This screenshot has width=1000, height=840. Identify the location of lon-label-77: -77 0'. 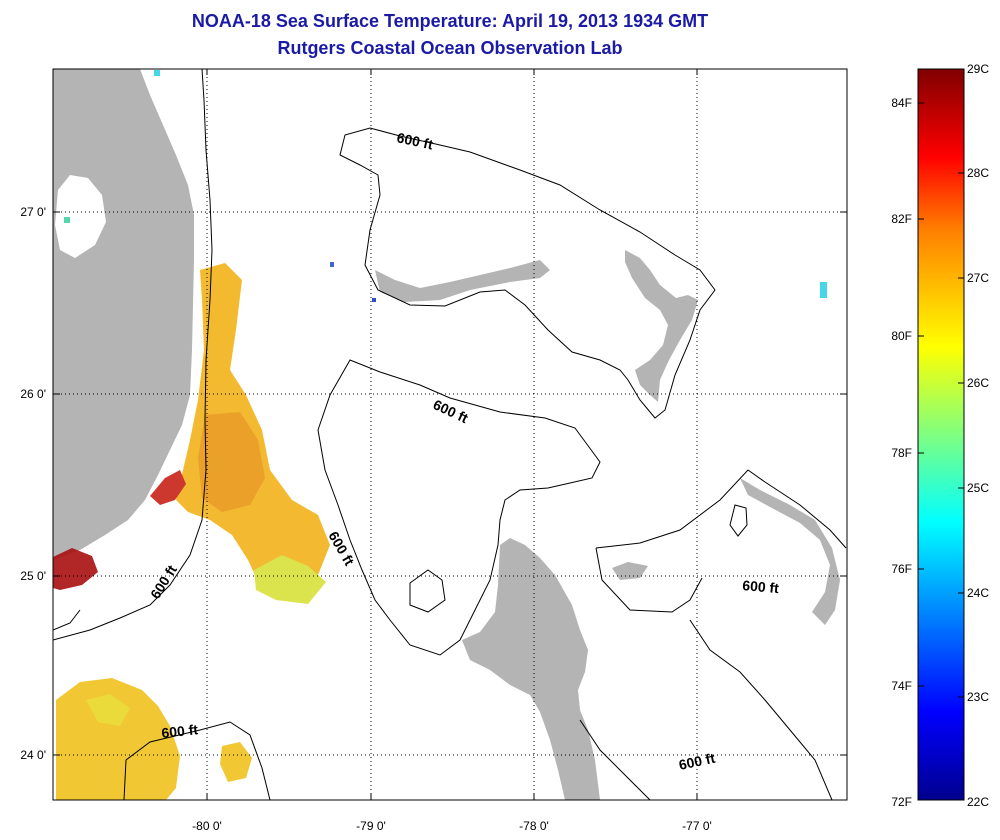
(697, 826).